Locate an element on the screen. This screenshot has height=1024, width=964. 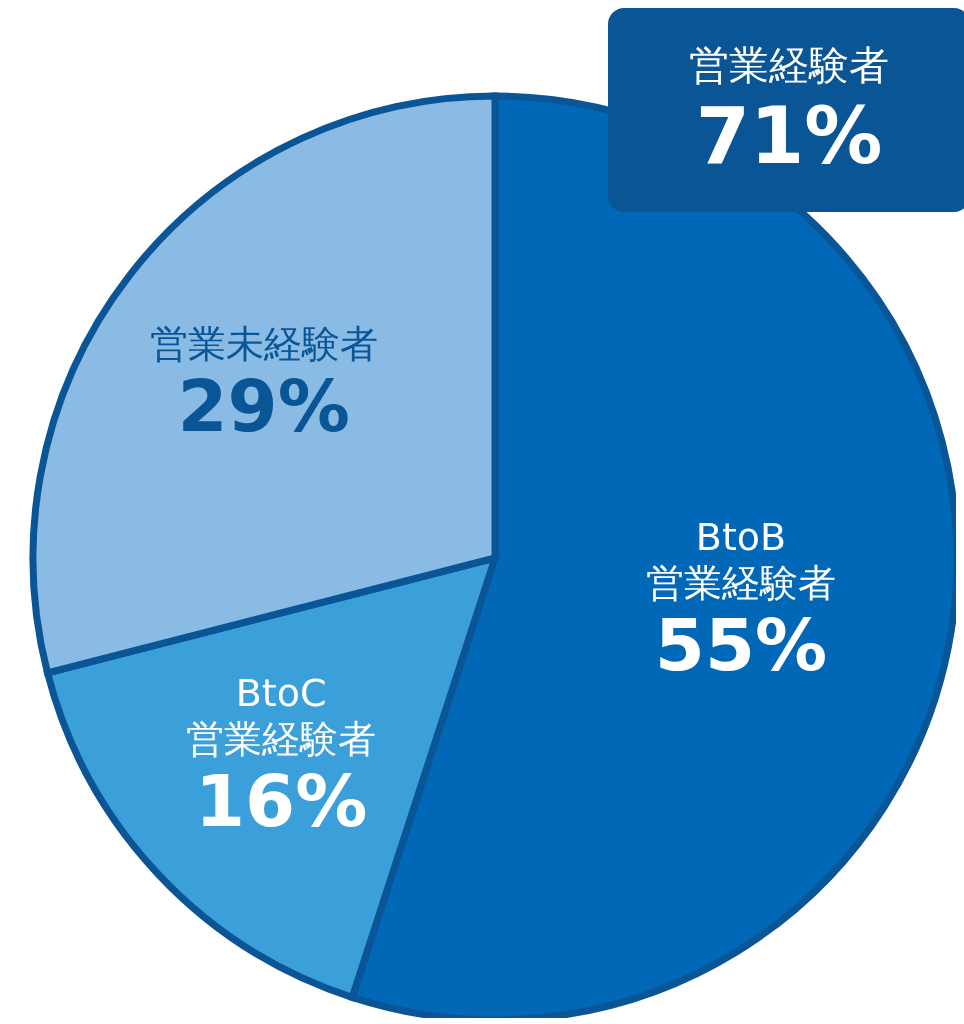
data-label: 16% is located at coordinates (281, 801).